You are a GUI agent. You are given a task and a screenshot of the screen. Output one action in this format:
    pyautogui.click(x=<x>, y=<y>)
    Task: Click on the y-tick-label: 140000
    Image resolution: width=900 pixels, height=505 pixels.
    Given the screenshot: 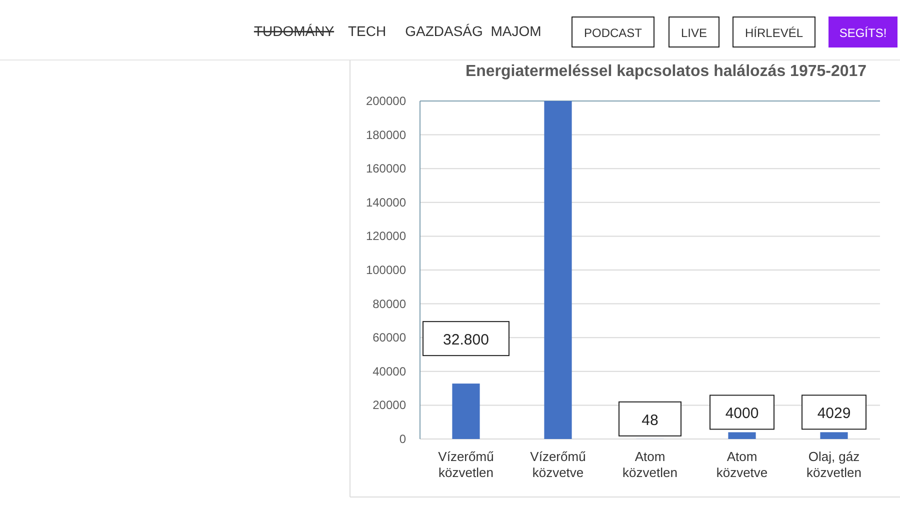 What is the action you would take?
    pyautogui.click(x=386, y=202)
    